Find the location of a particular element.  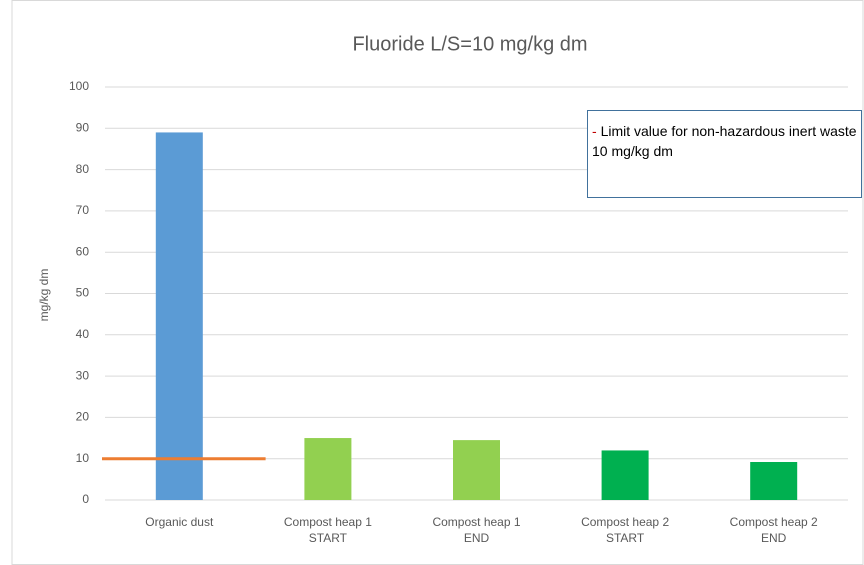

y-tick-label: 80 is located at coordinates (83, 169).